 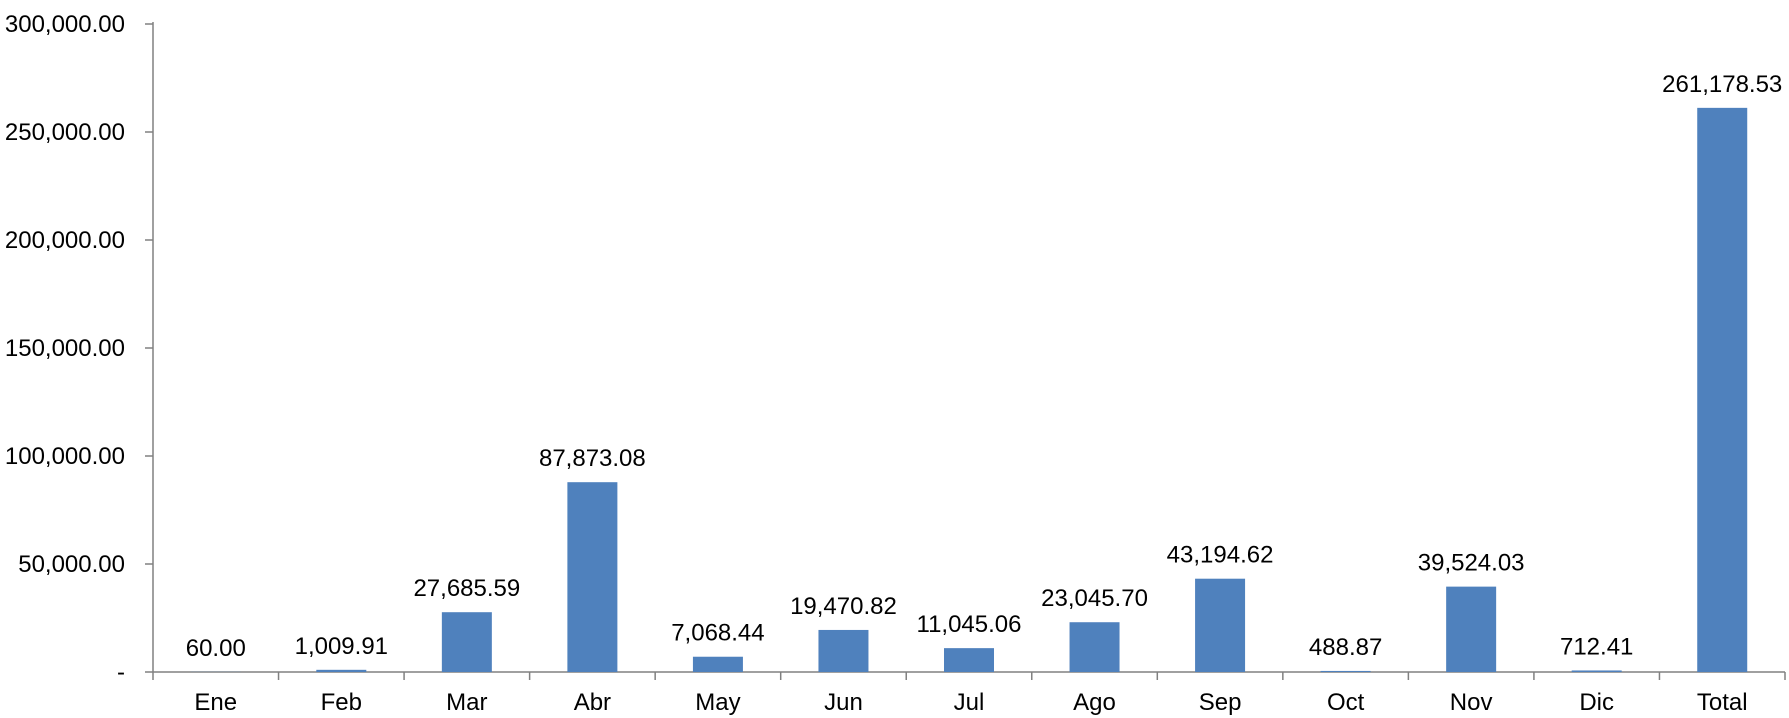 I want to click on x-tick-label: Feb, so click(x=341, y=702).